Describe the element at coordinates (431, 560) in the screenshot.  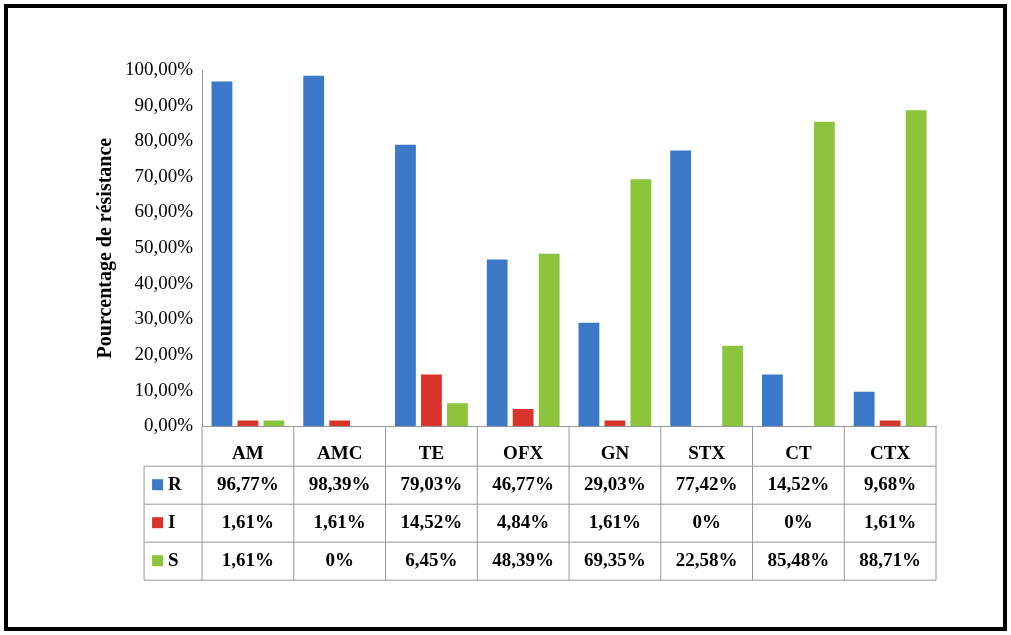
I see `data-label: 6,45%` at that location.